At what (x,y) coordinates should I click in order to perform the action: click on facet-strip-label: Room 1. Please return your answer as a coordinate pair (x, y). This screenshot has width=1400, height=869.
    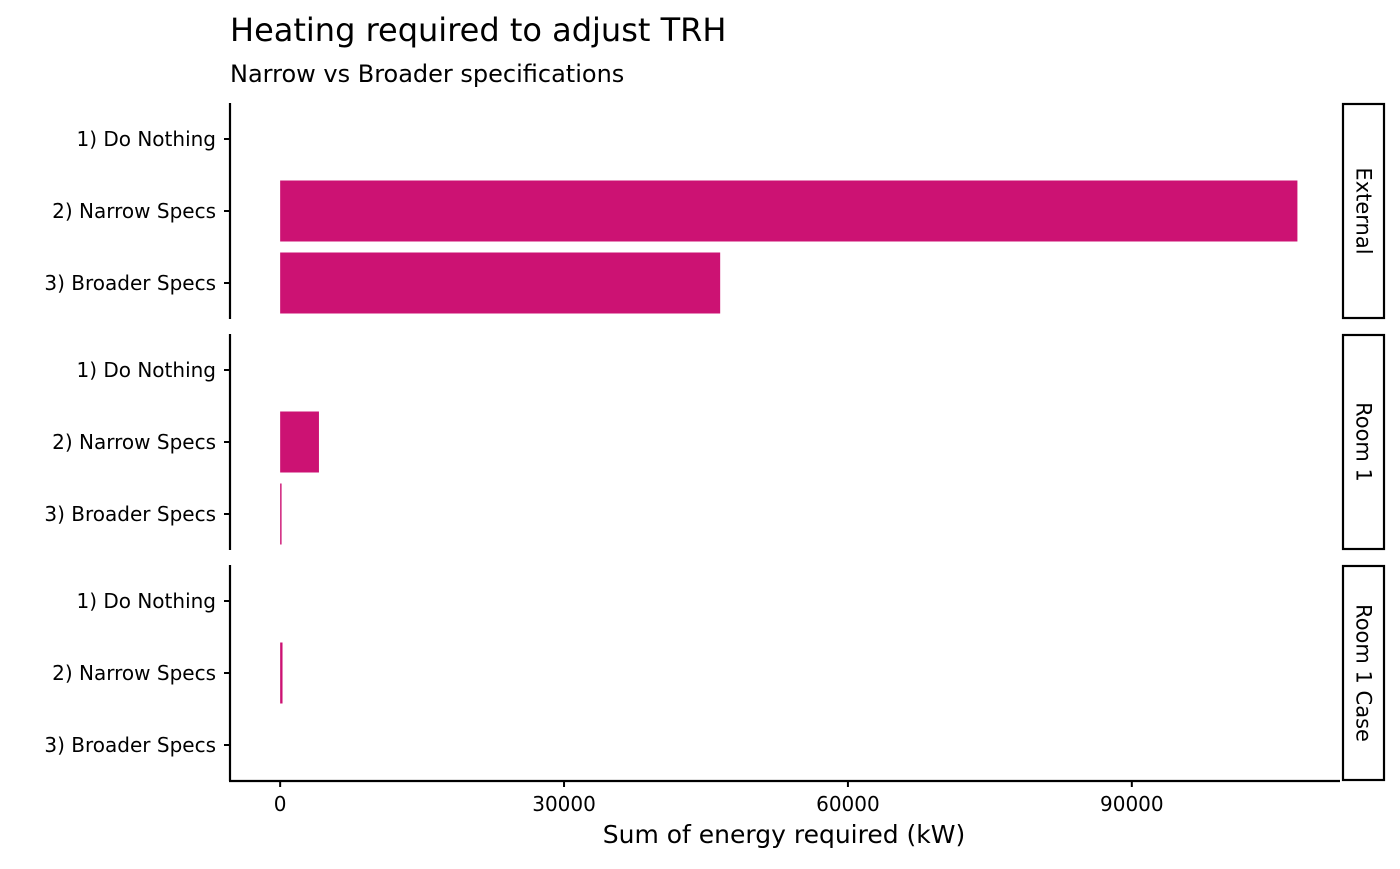
    Looking at the image, I should click on (1364, 442).